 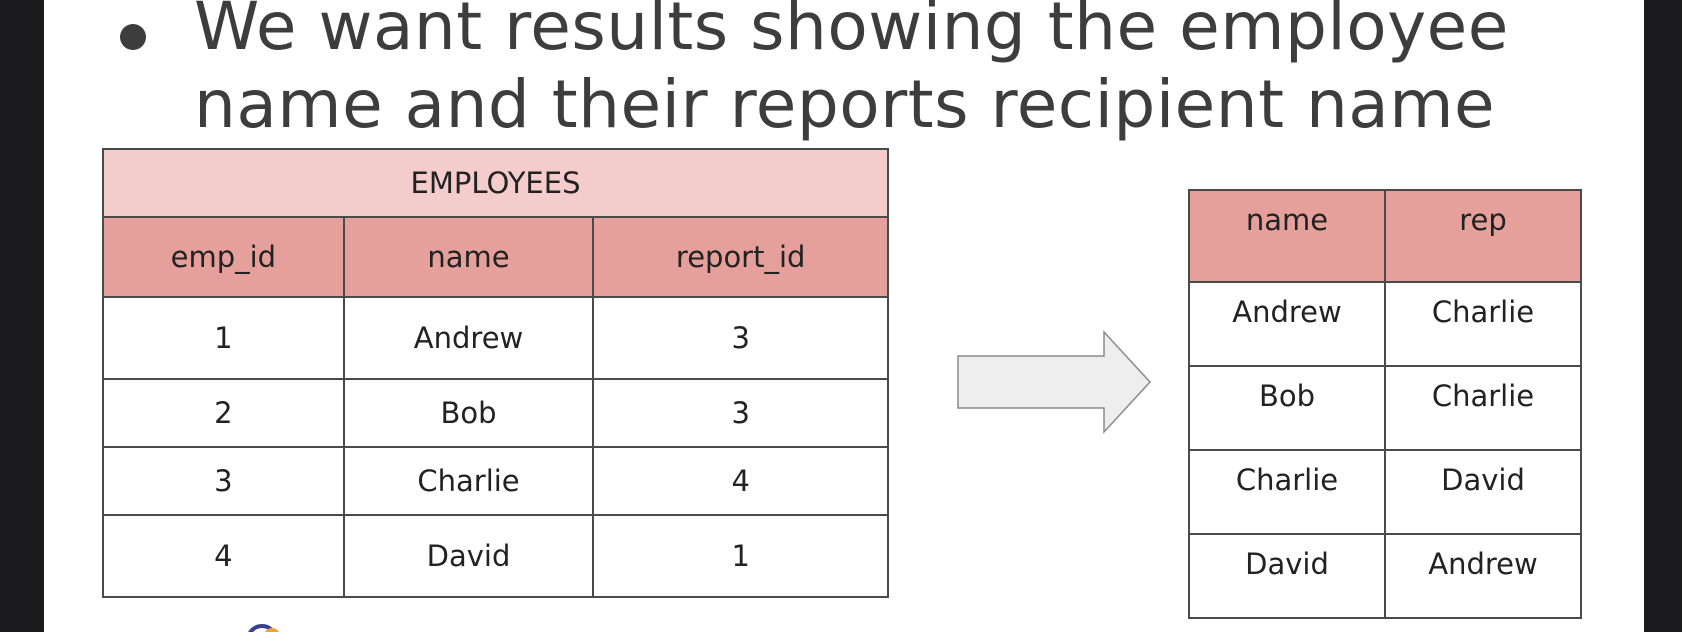 I want to click on emp-id-cell: 4, so click(x=223, y=556).